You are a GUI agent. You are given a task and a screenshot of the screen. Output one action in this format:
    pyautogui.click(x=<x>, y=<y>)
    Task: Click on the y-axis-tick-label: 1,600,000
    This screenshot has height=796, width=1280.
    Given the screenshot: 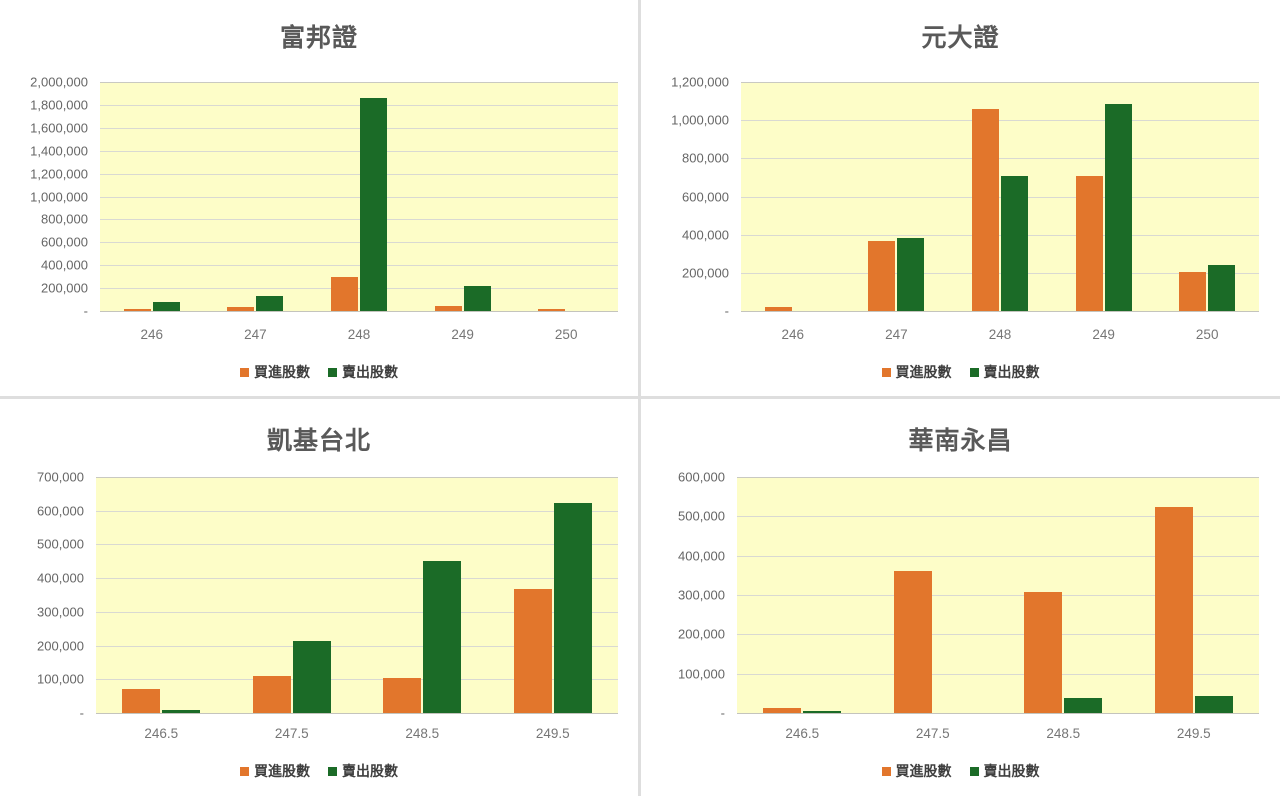 What is the action you would take?
    pyautogui.click(x=59, y=128)
    